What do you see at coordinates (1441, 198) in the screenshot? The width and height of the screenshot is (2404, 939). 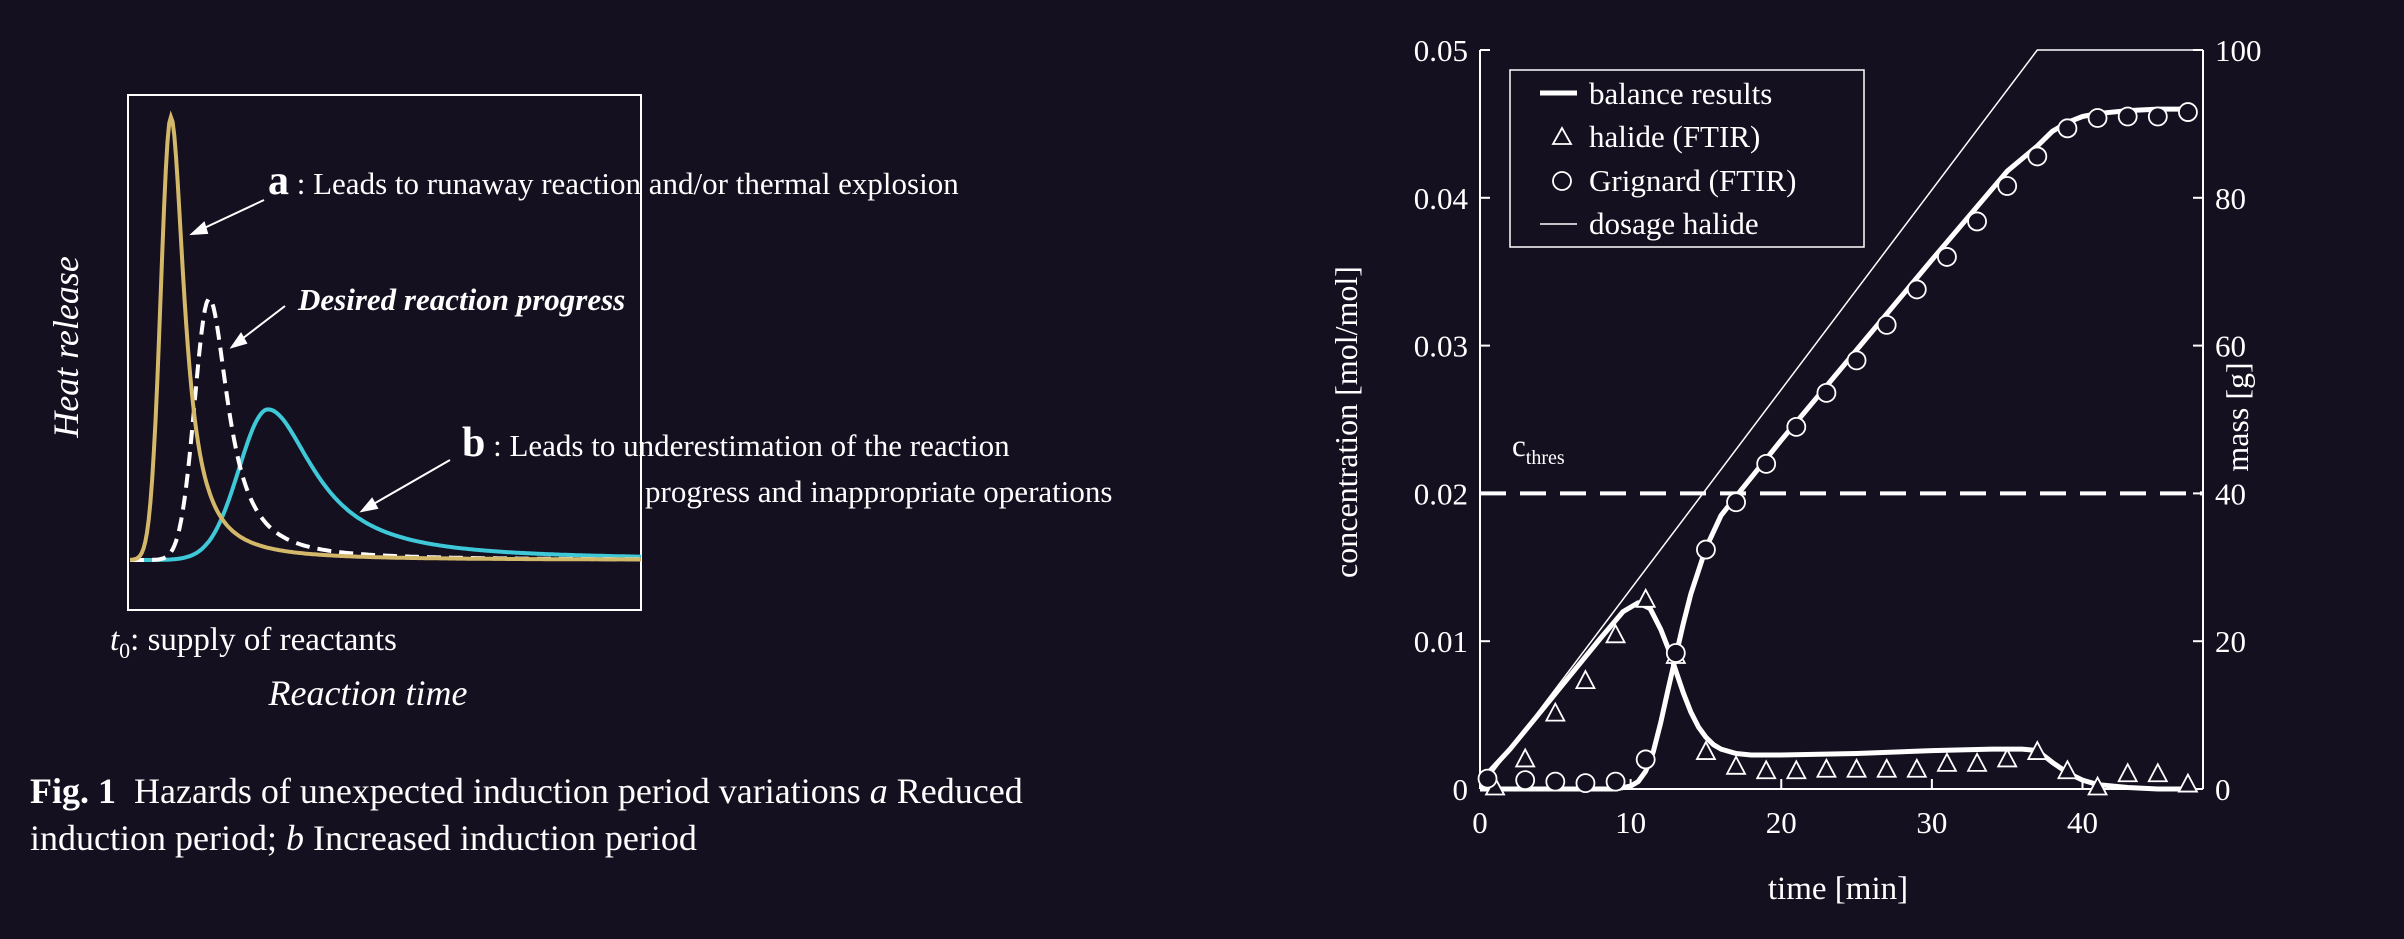 I see `y-tick-label: 0.04` at bounding box center [1441, 198].